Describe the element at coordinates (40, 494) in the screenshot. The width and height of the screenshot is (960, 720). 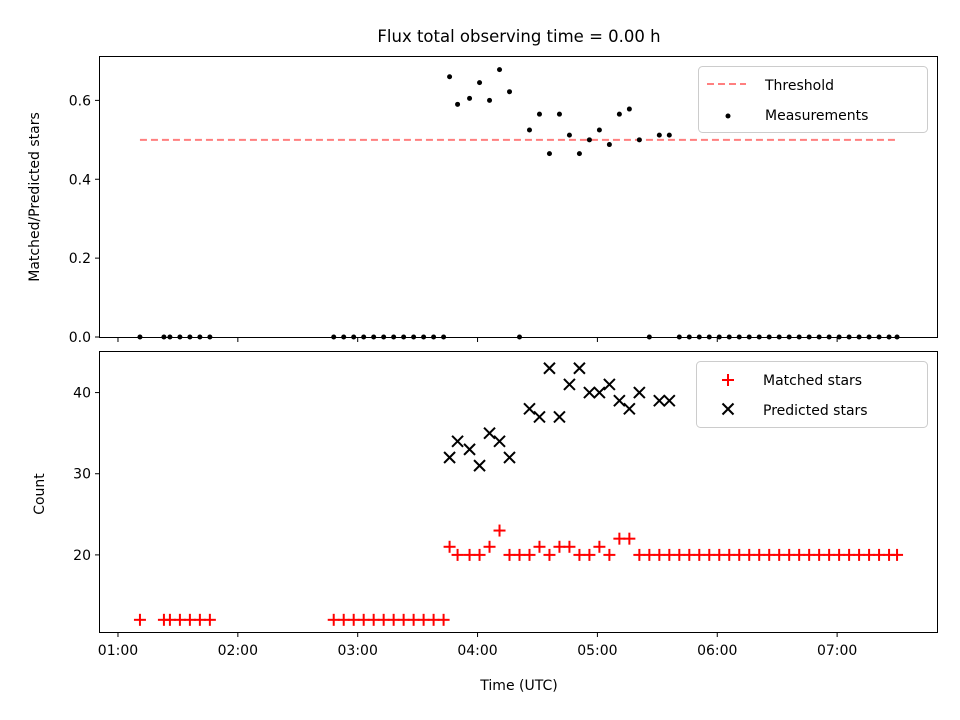
I see `bottom-y-axis-label: Count` at that location.